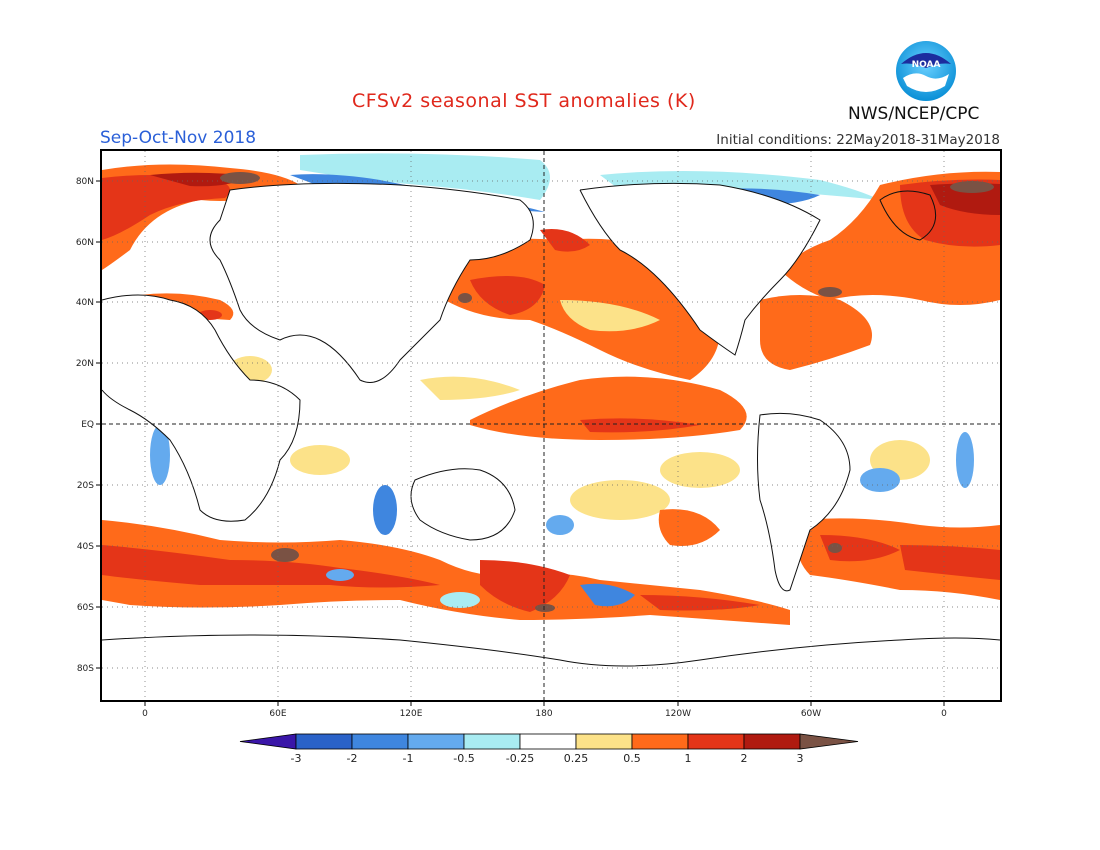 The image size is (1100, 850). I want to click on colorbar-label: 1, so click(688, 758).